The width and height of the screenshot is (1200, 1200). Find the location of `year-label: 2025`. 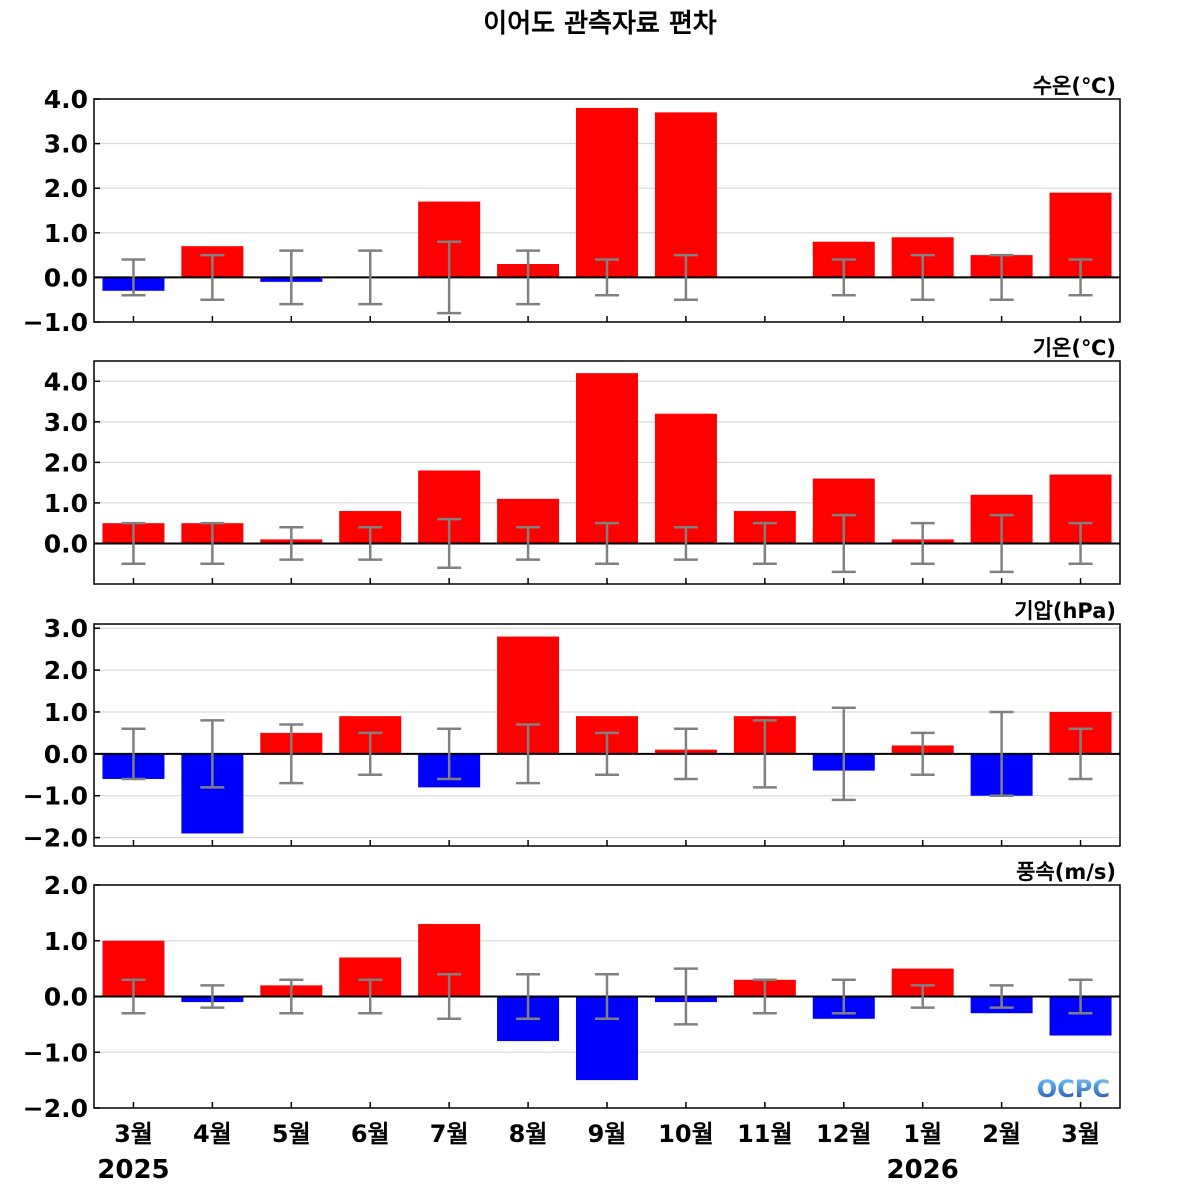

year-label: 2025 is located at coordinates (133, 1170).